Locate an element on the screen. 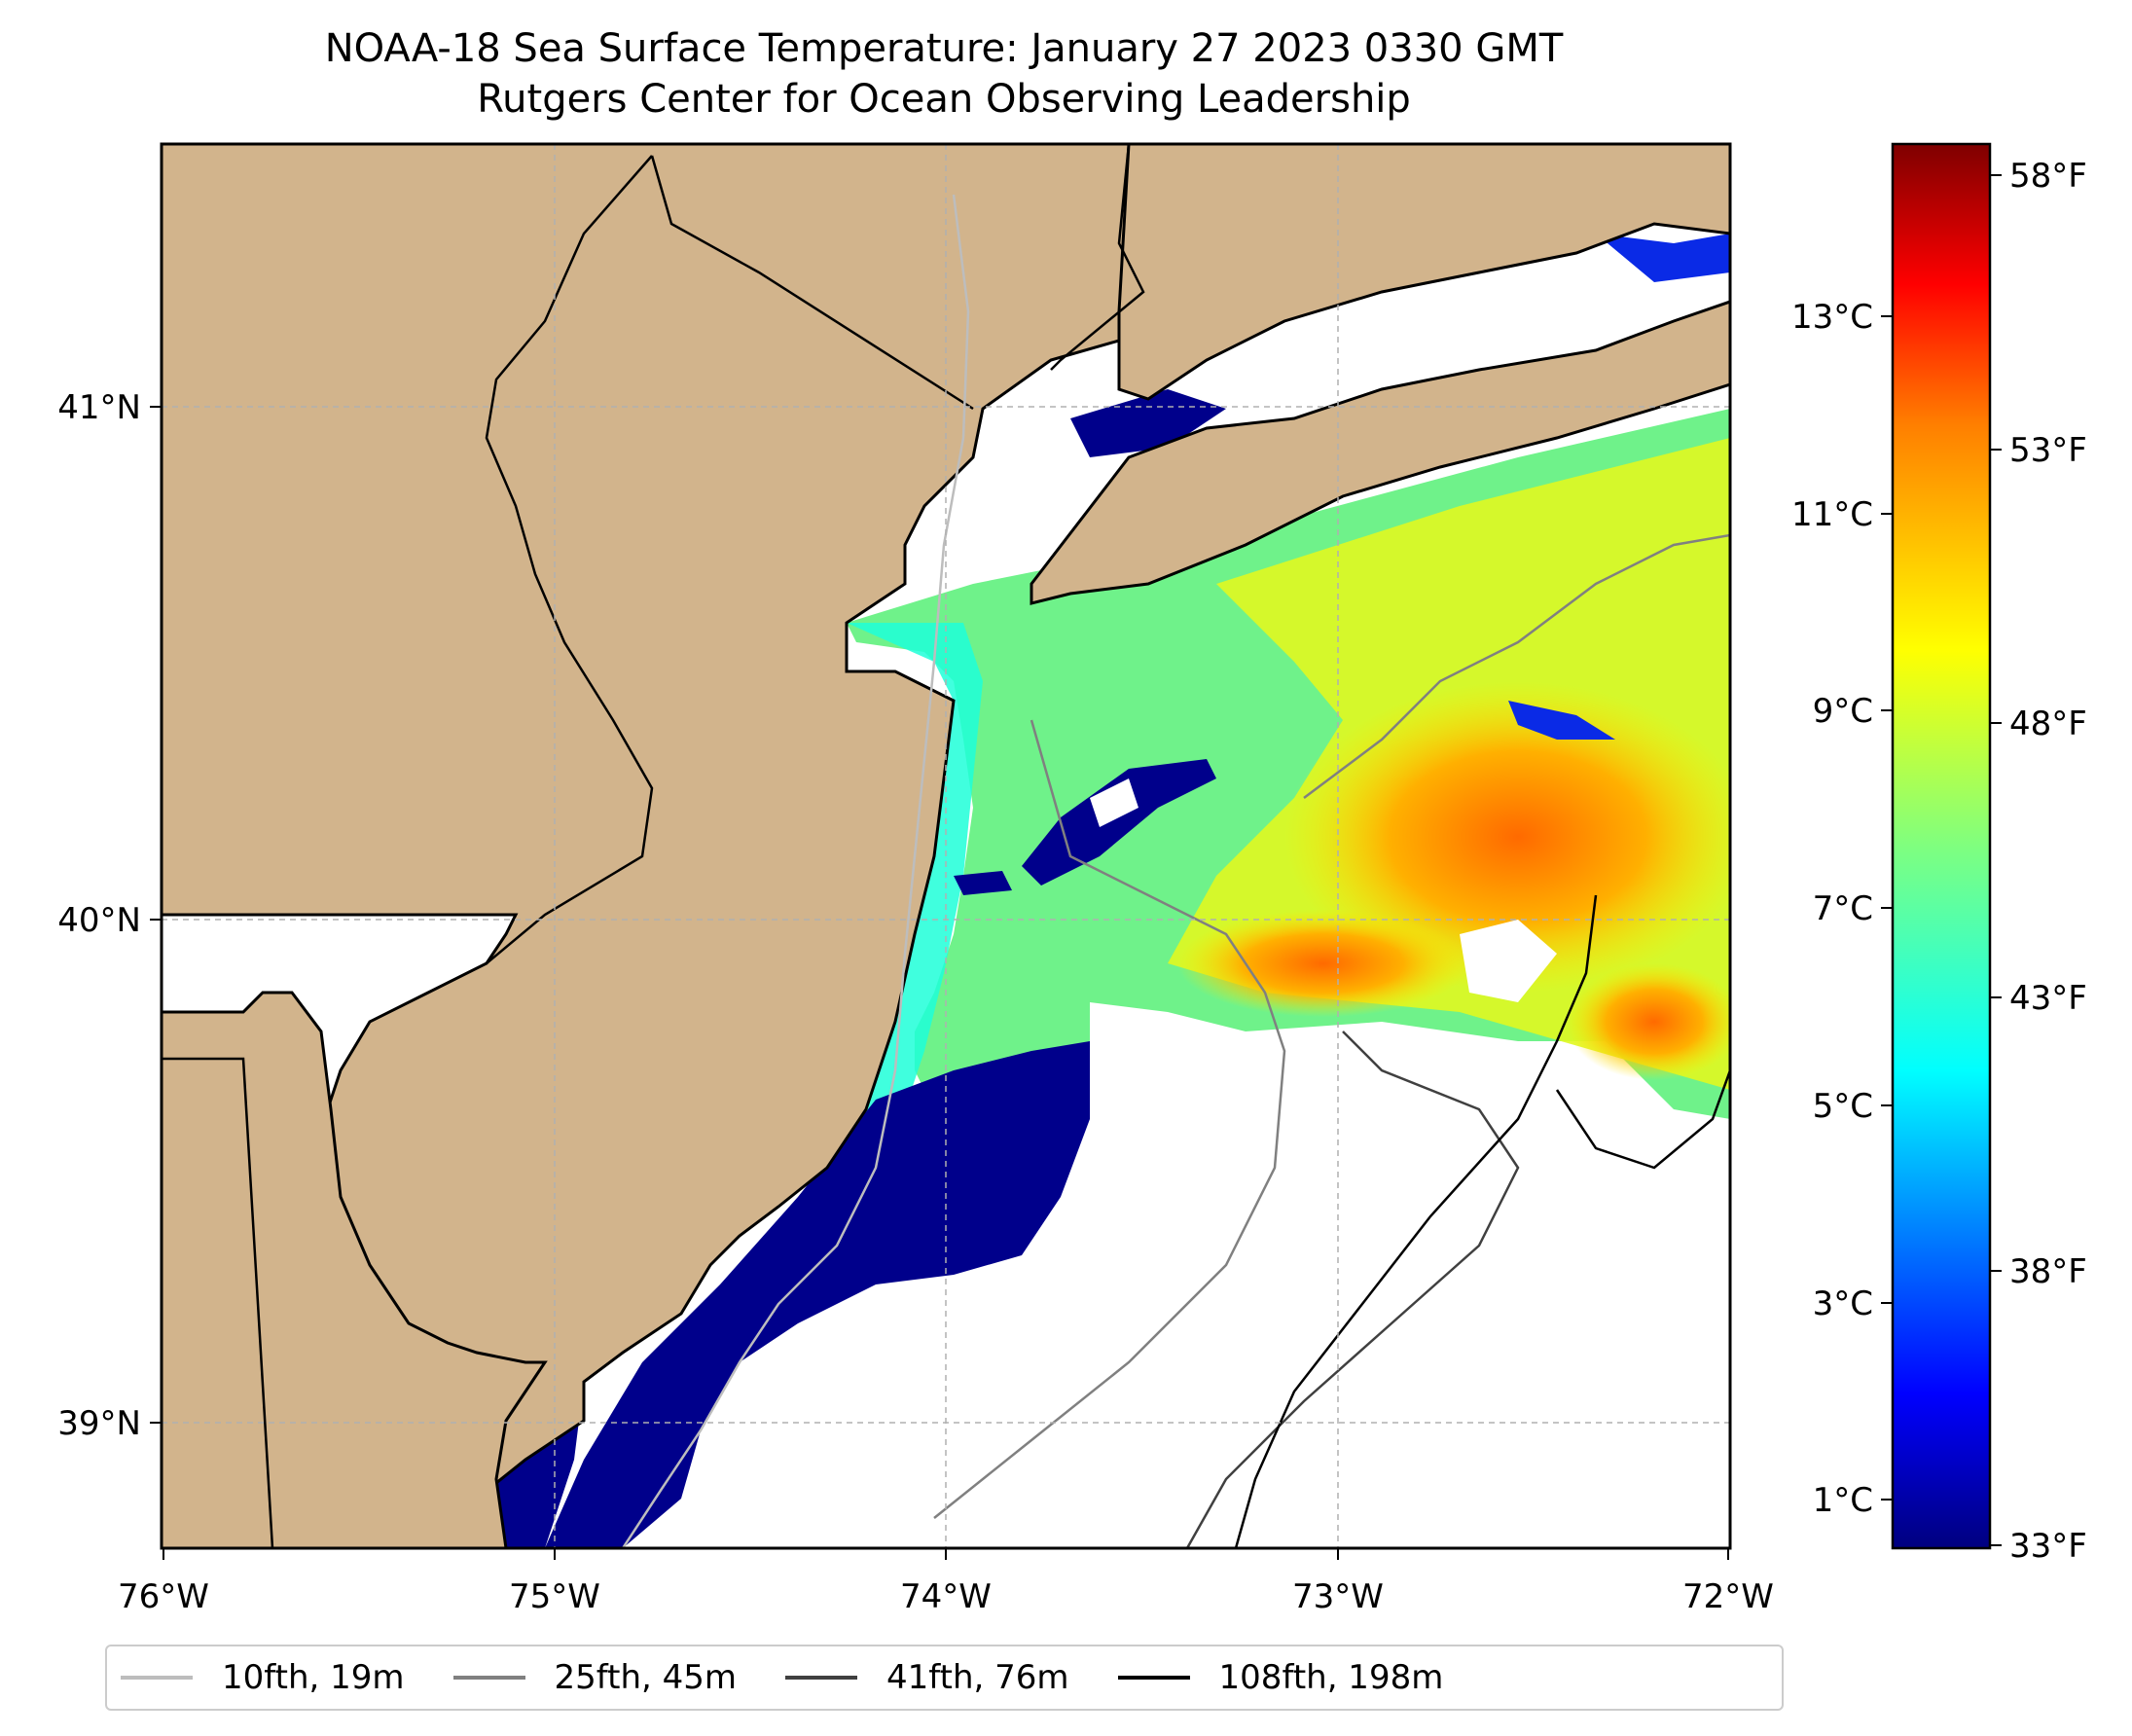 The height and width of the screenshot is (1736, 2132). fahrenheit-tick-label: 48°F is located at coordinates (2048, 724).